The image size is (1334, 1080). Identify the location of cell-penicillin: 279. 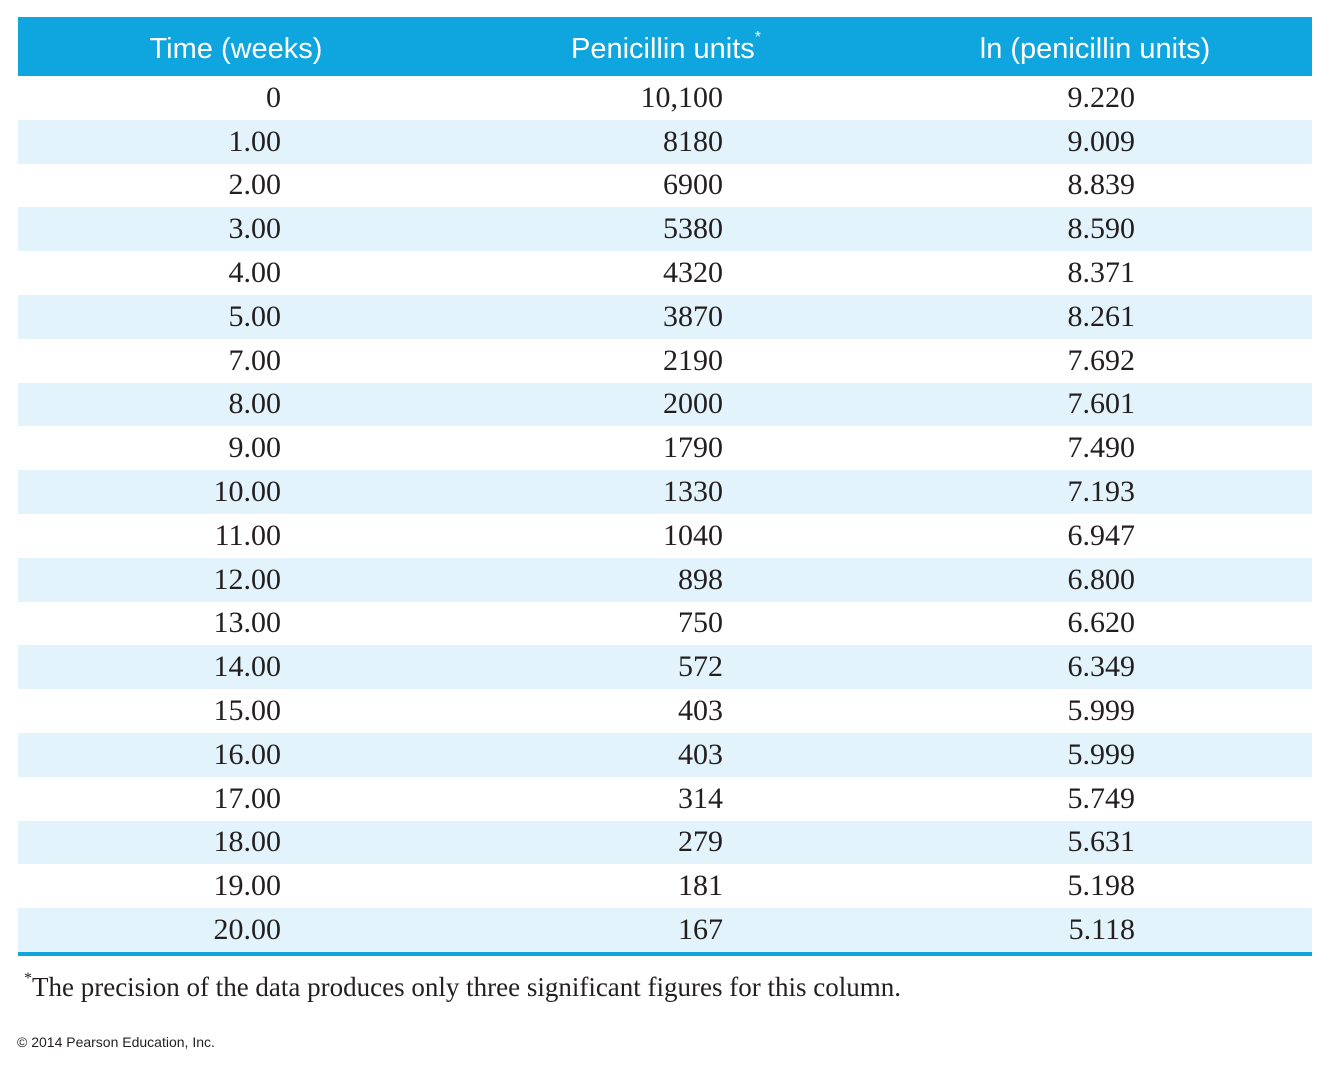
(666, 842).